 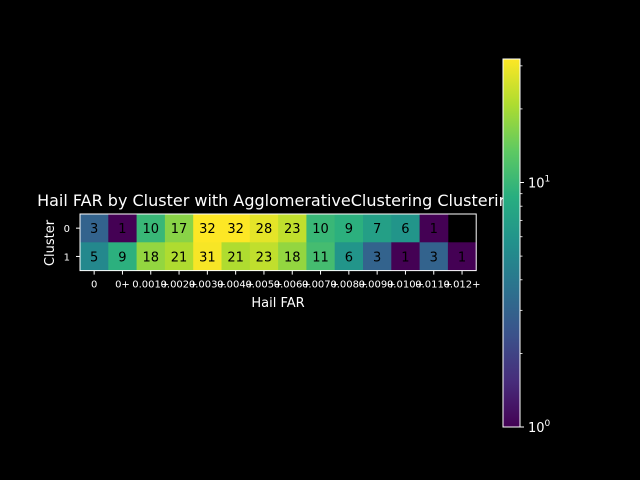 I want to click on x-tick-label: 0.004+, so click(x=235, y=285).